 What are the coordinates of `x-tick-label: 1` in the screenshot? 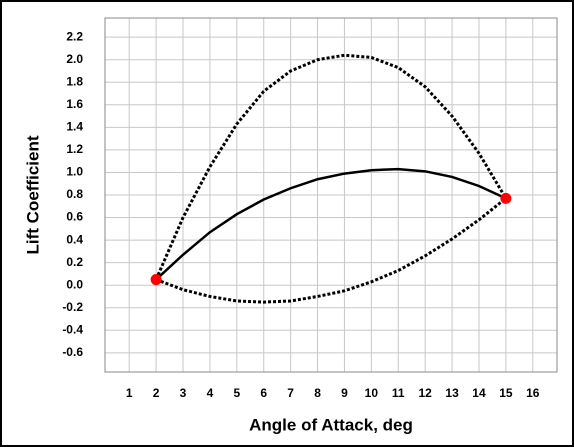 It's located at (129, 393).